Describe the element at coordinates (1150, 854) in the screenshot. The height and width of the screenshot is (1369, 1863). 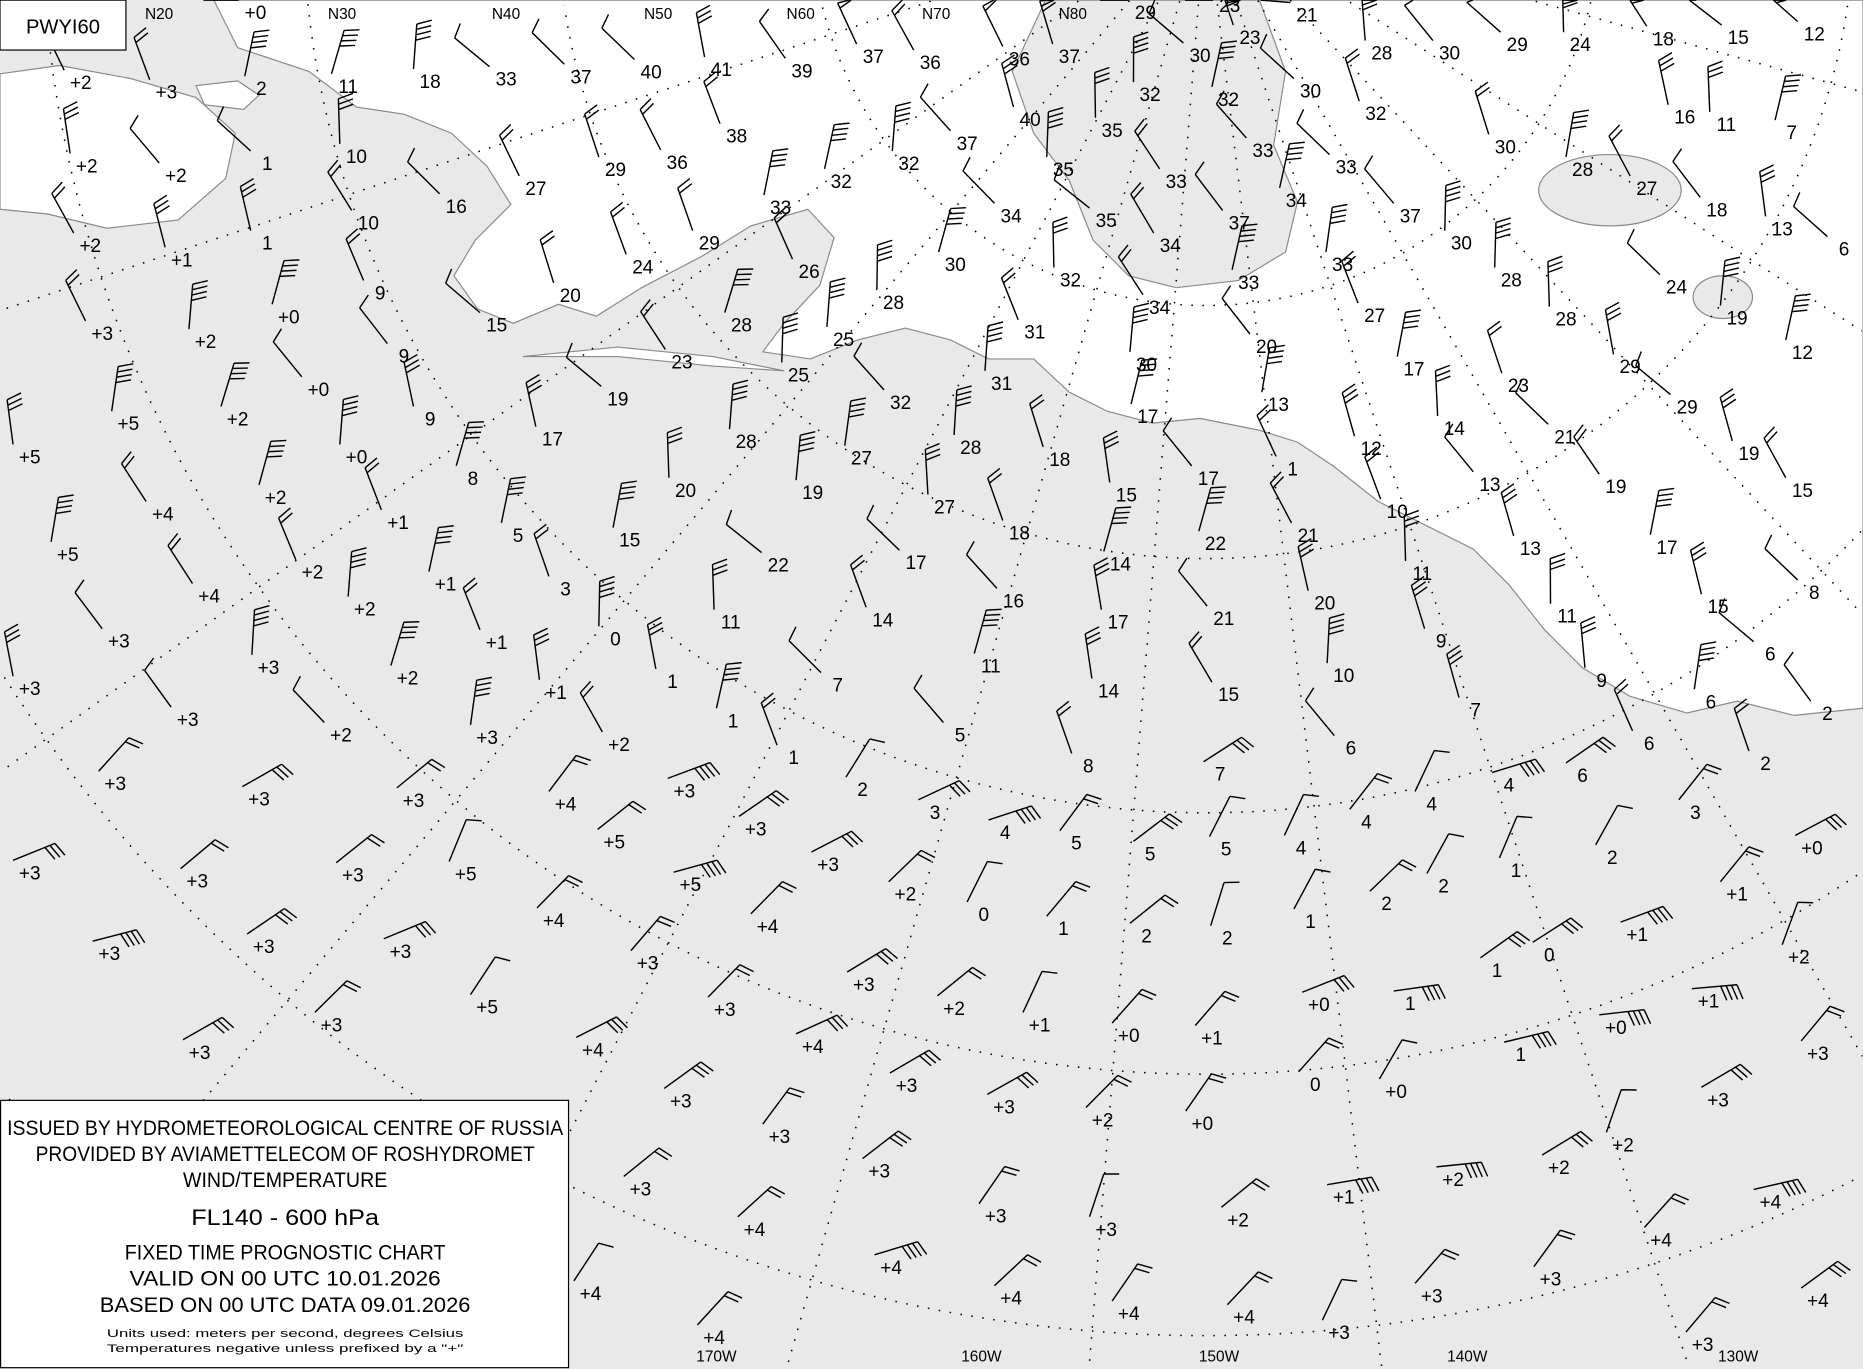
I see `temperature-label: 5` at that location.